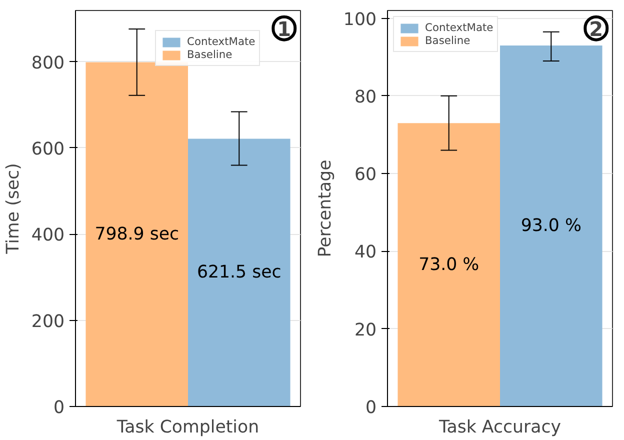 The height and width of the screenshot is (440, 624). What do you see at coordinates (325, 209) in the screenshot?
I see `y-axis-title: Percentage` at bounding box center [325, 209].